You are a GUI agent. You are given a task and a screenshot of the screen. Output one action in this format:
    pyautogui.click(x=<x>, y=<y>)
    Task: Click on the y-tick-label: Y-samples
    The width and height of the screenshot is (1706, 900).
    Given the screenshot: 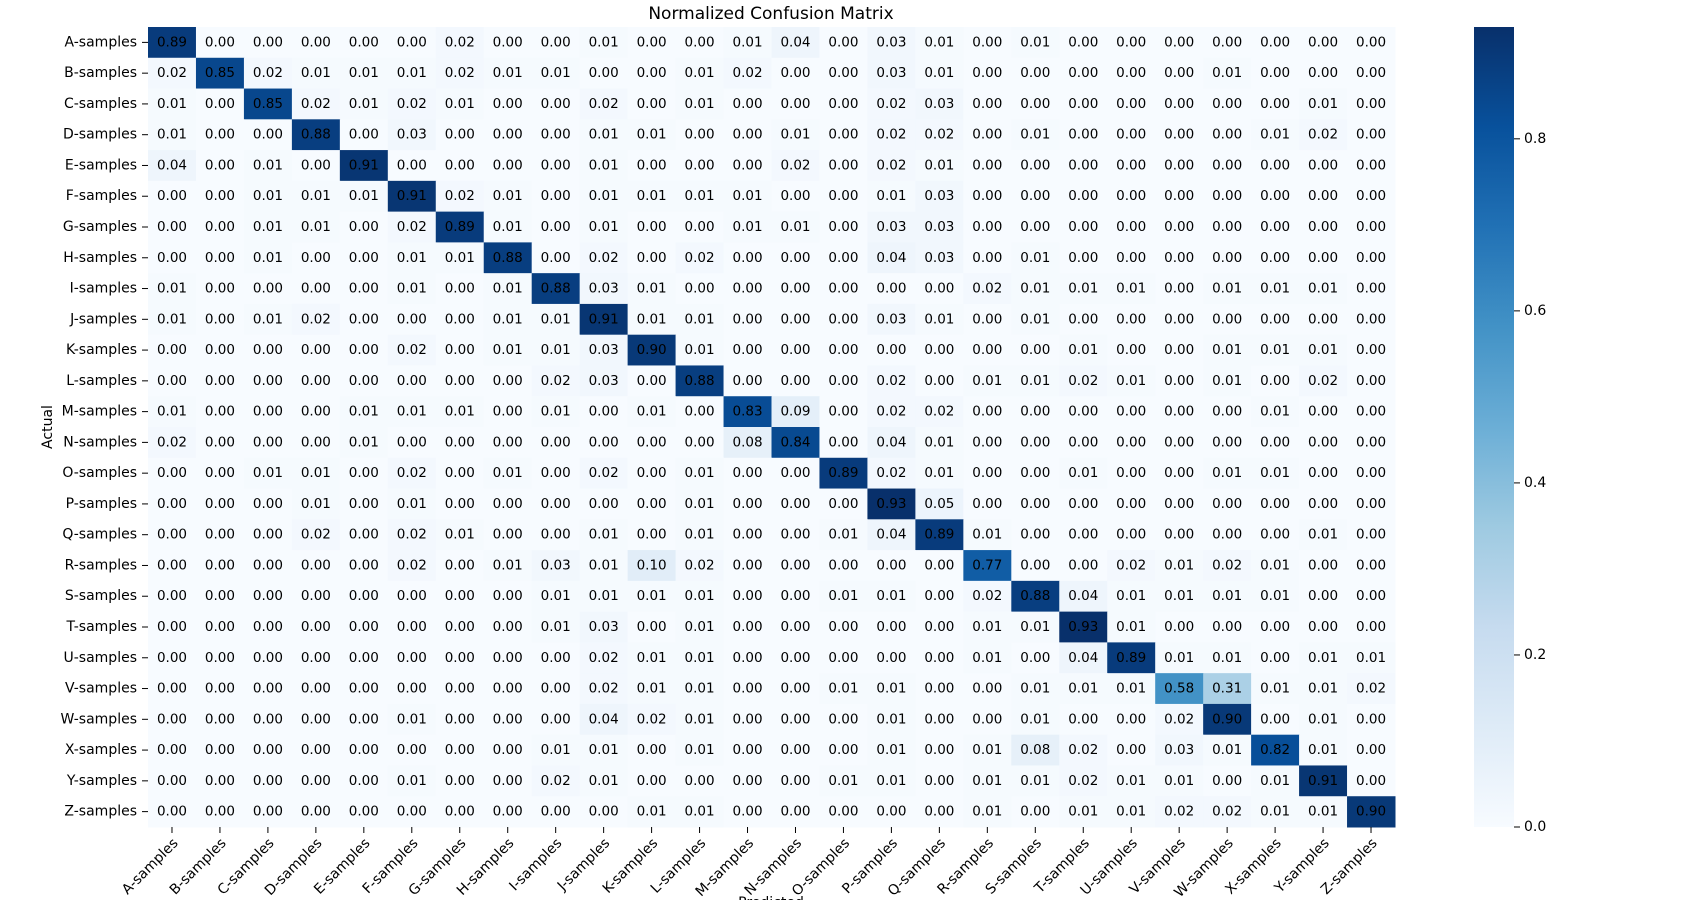 What is the action you would take?
    pyautogui.click(x=101, y=781)
    